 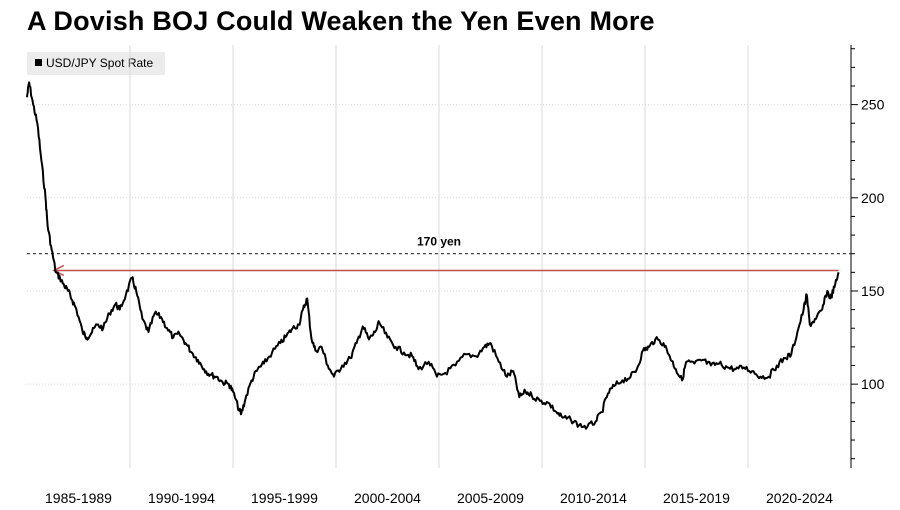 I want to click on x-tick-label: 1995-1999, so click(x=284, y=498).